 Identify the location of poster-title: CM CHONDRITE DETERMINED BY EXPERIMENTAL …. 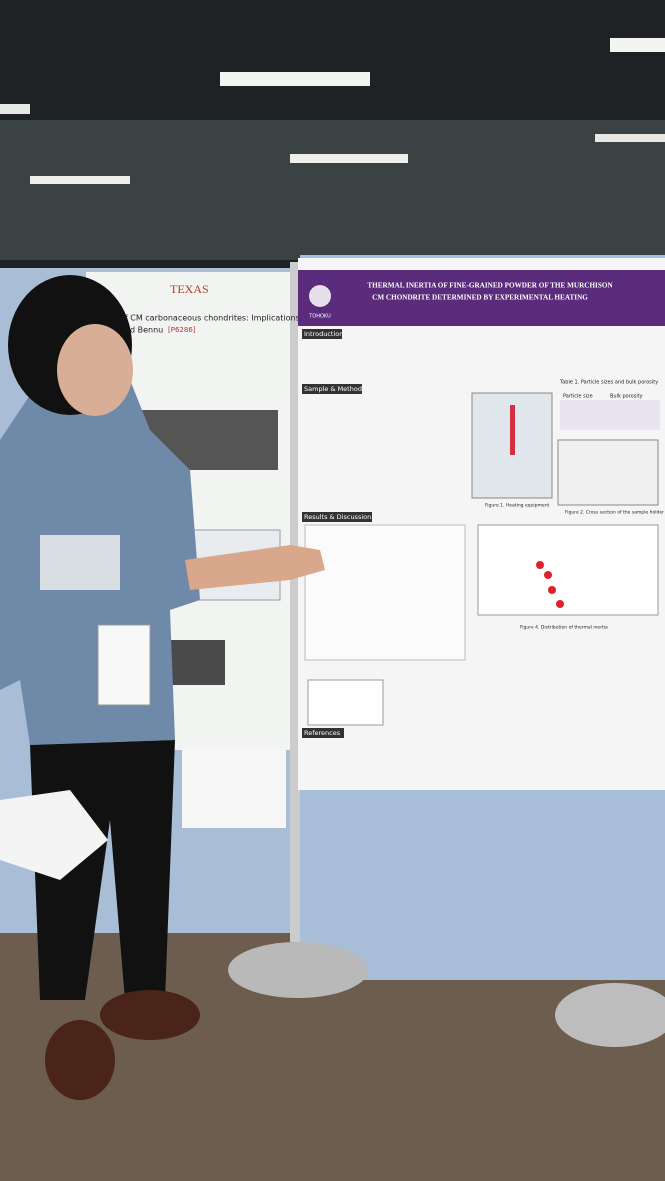
(480, 298).